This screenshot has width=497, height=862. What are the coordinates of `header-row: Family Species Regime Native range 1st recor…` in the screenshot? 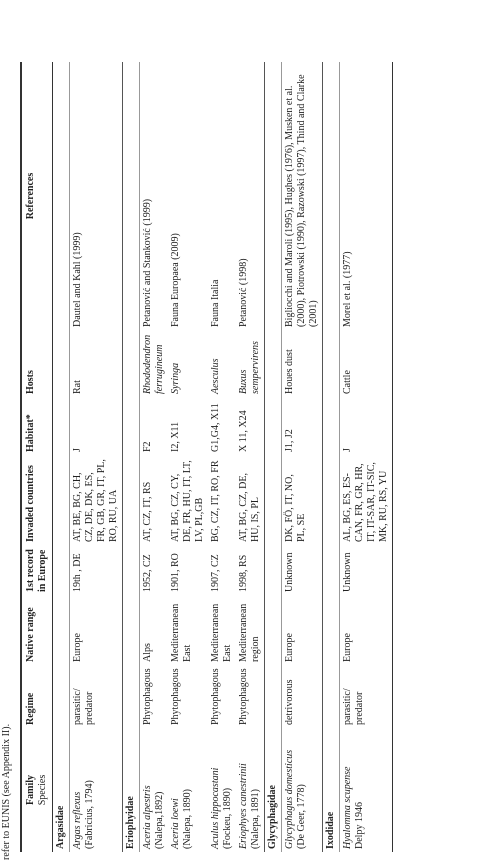 It's located at (37, 457).